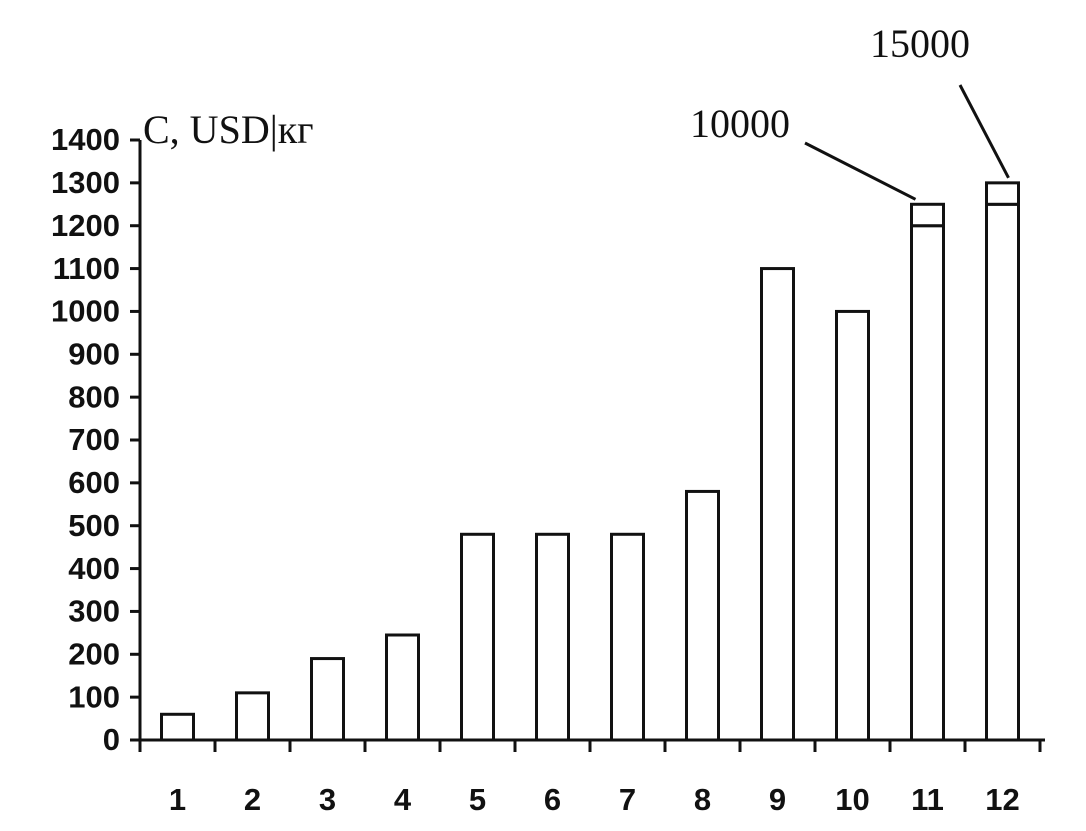 The width and height of the screenshot is (1086, 831). What do you see at coordinates (852, 799) in the screenshot?
I see `x-tick-label: 10` at bounding box center [852, 799].